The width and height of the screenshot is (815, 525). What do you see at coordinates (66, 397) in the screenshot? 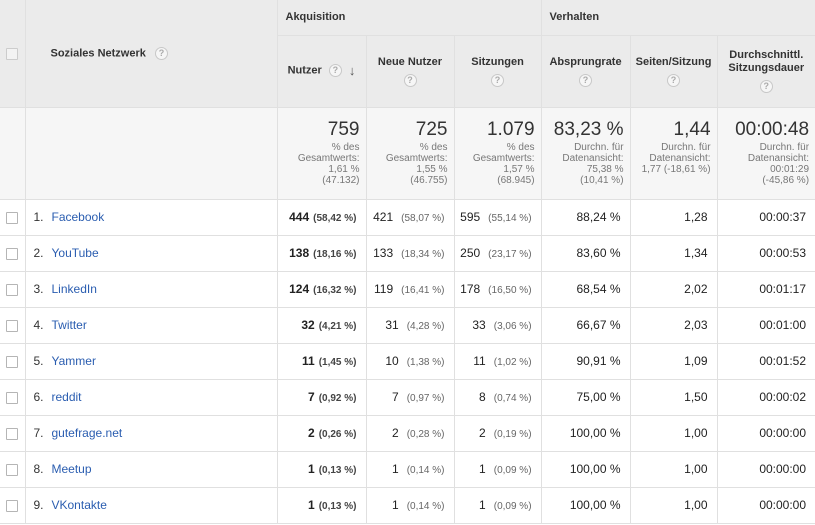
I see `network-link: reddit` at bounding box center [66, 397].